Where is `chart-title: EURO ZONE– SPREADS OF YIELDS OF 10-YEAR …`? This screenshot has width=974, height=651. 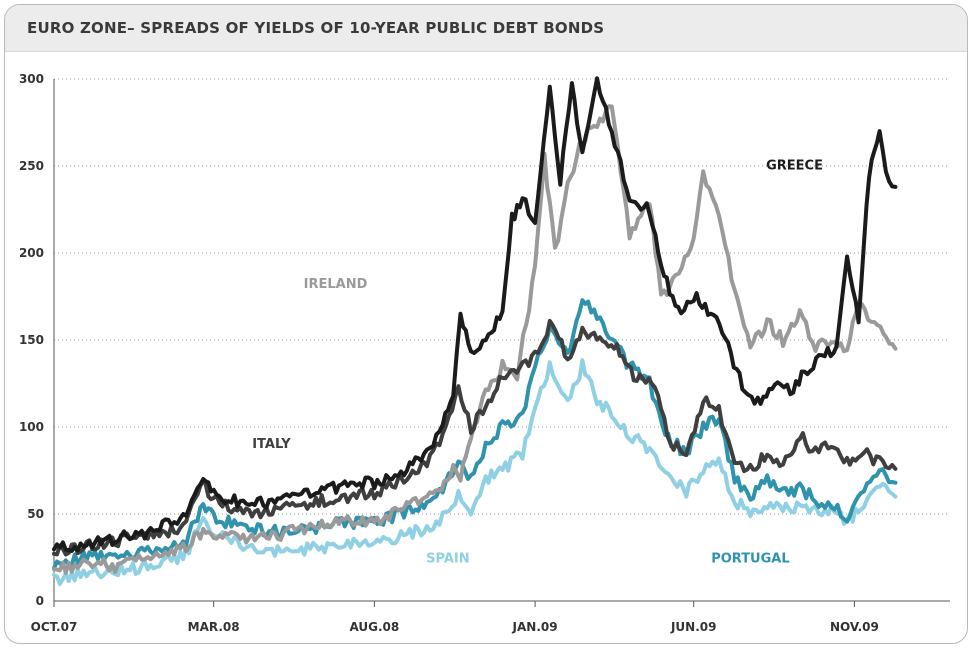 chart-title: EURO ZONE– SPREADS OF YIELDS OF 10-YEAR … is located at coordinates (316, 28).